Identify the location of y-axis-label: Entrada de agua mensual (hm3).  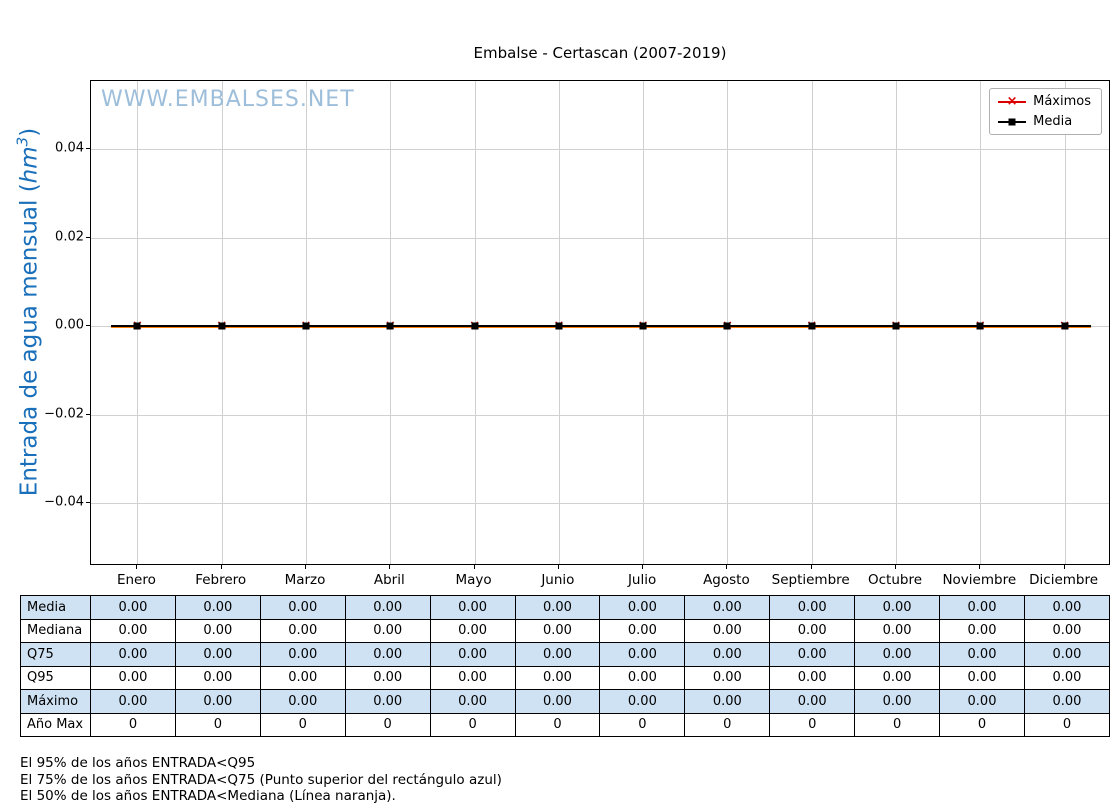
(28, 312).